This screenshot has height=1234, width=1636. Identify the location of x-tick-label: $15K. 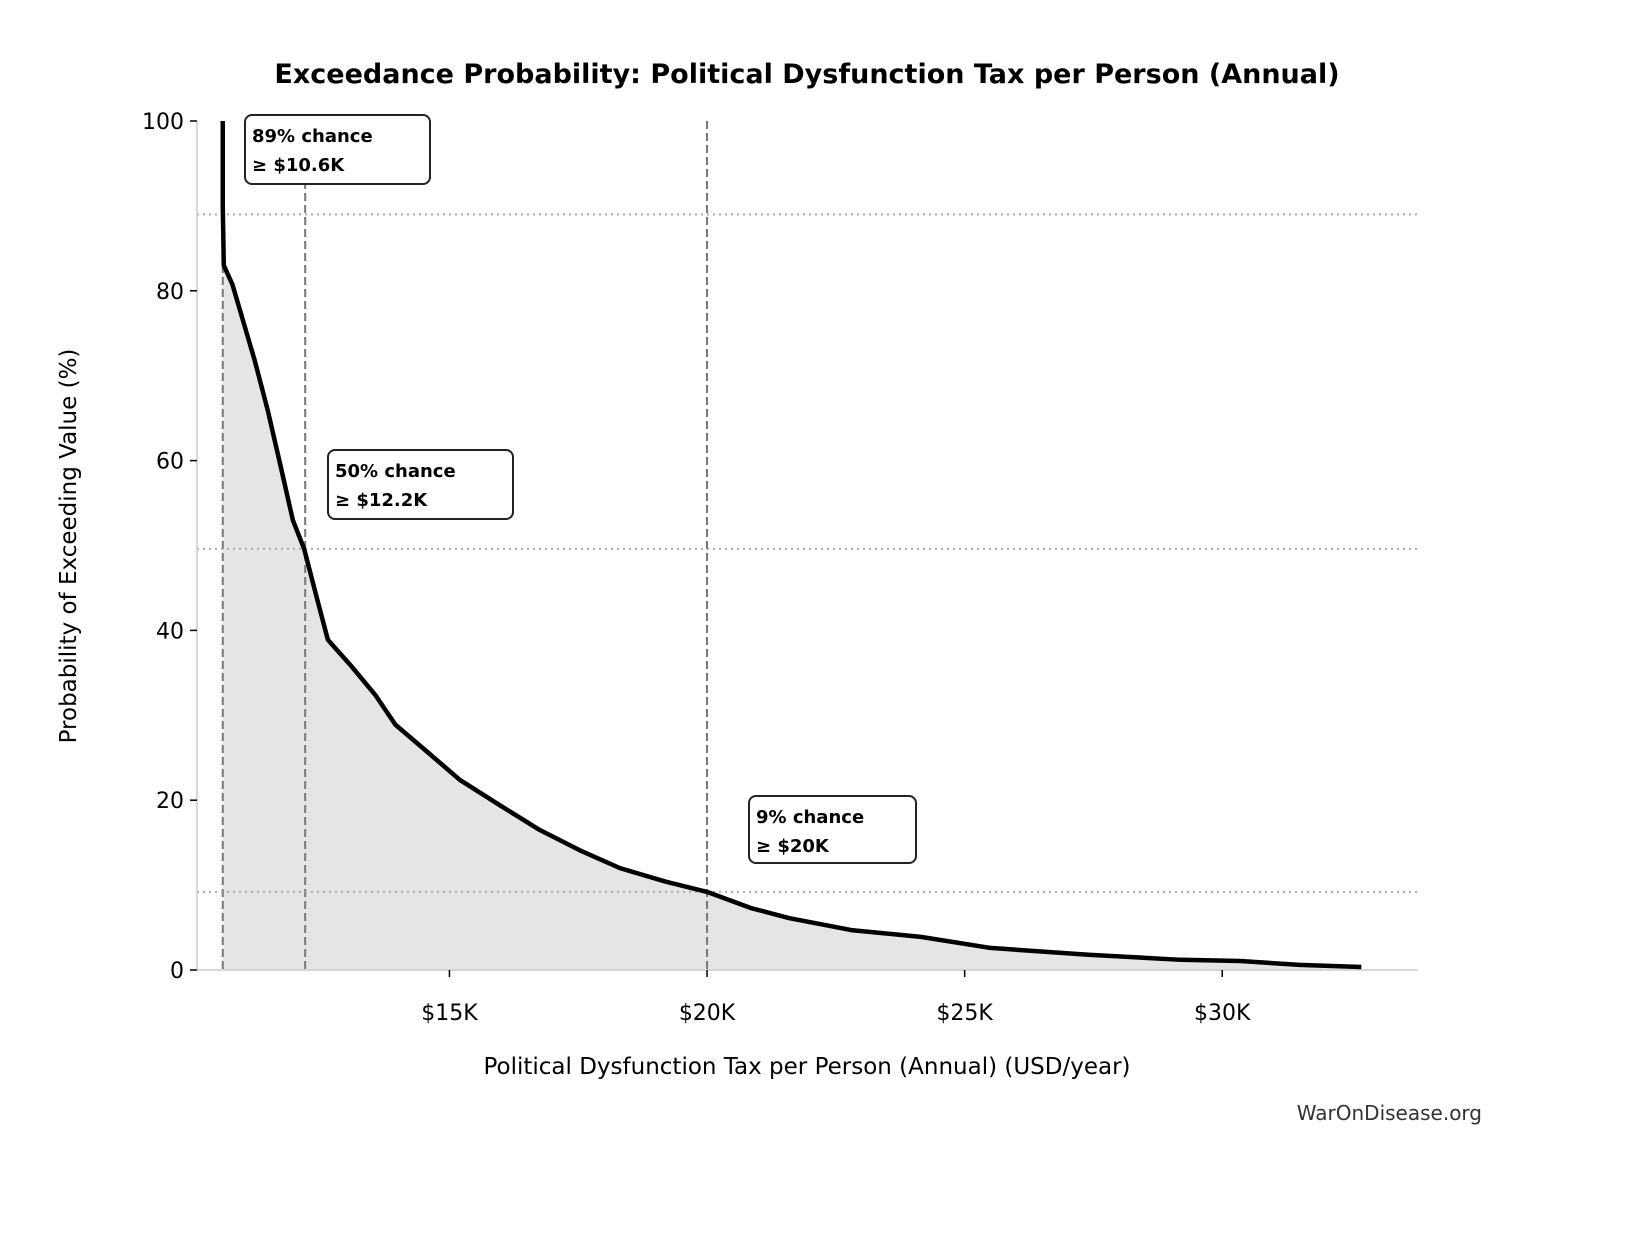
(449, 1013).